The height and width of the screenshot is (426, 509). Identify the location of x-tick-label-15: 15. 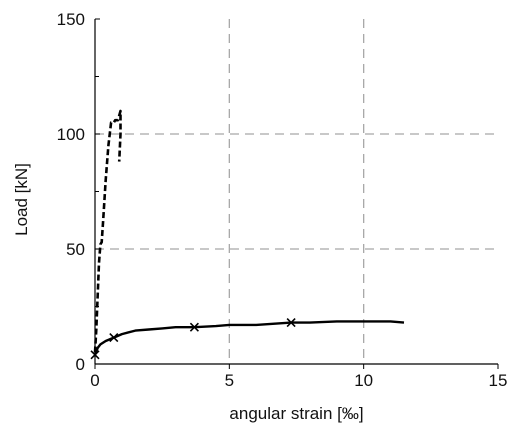
(498, 380).